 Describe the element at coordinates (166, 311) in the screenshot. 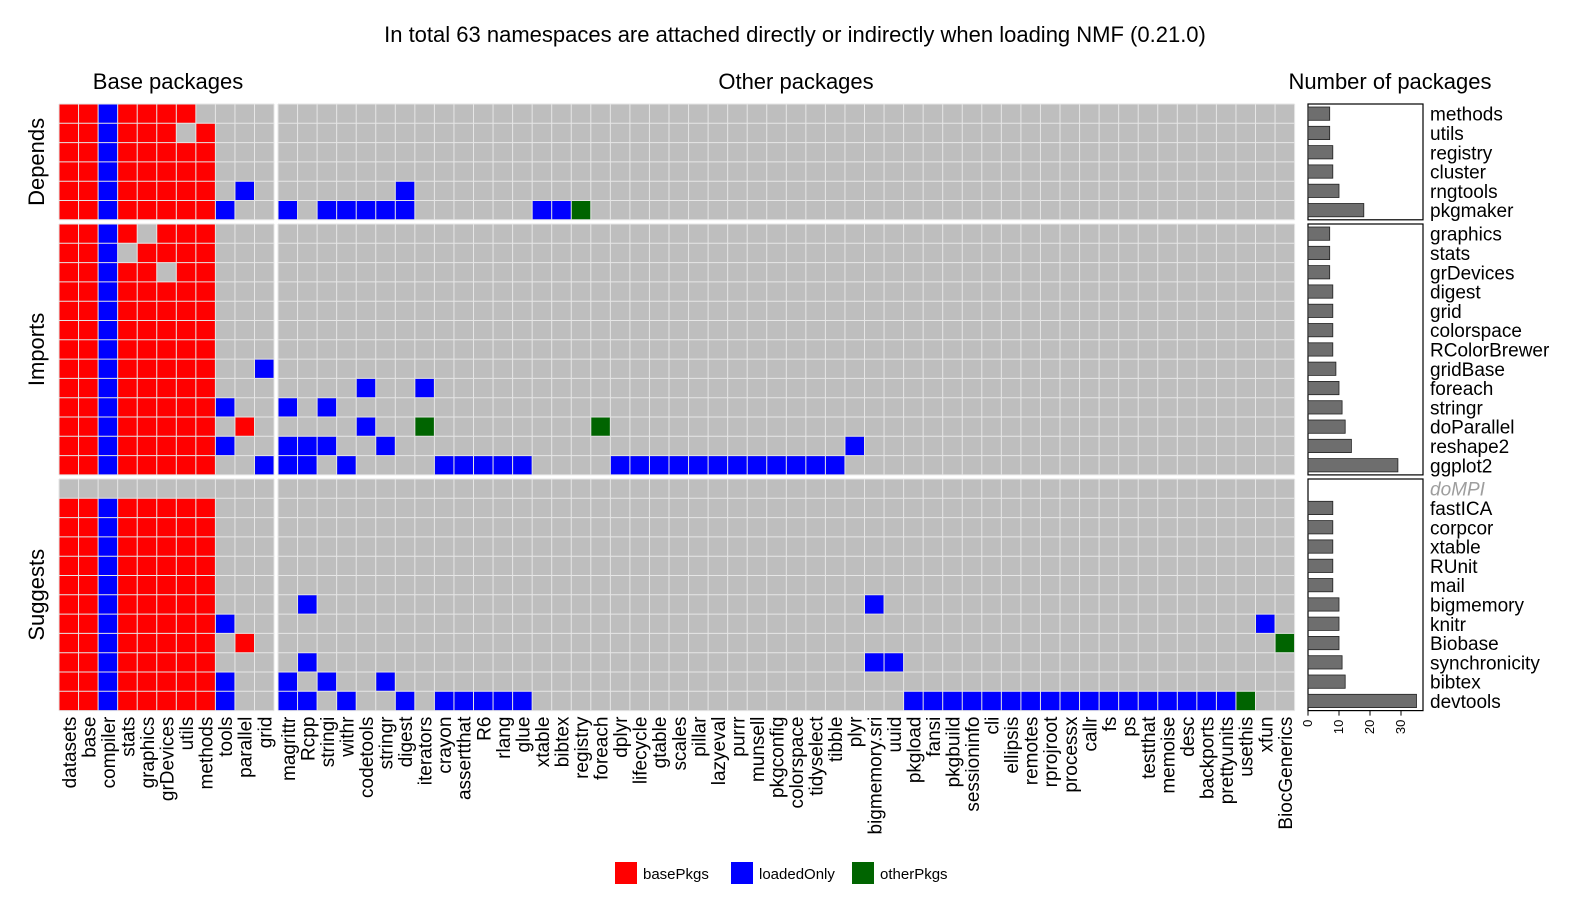

I see `cell-grid-grdevices` at that location.